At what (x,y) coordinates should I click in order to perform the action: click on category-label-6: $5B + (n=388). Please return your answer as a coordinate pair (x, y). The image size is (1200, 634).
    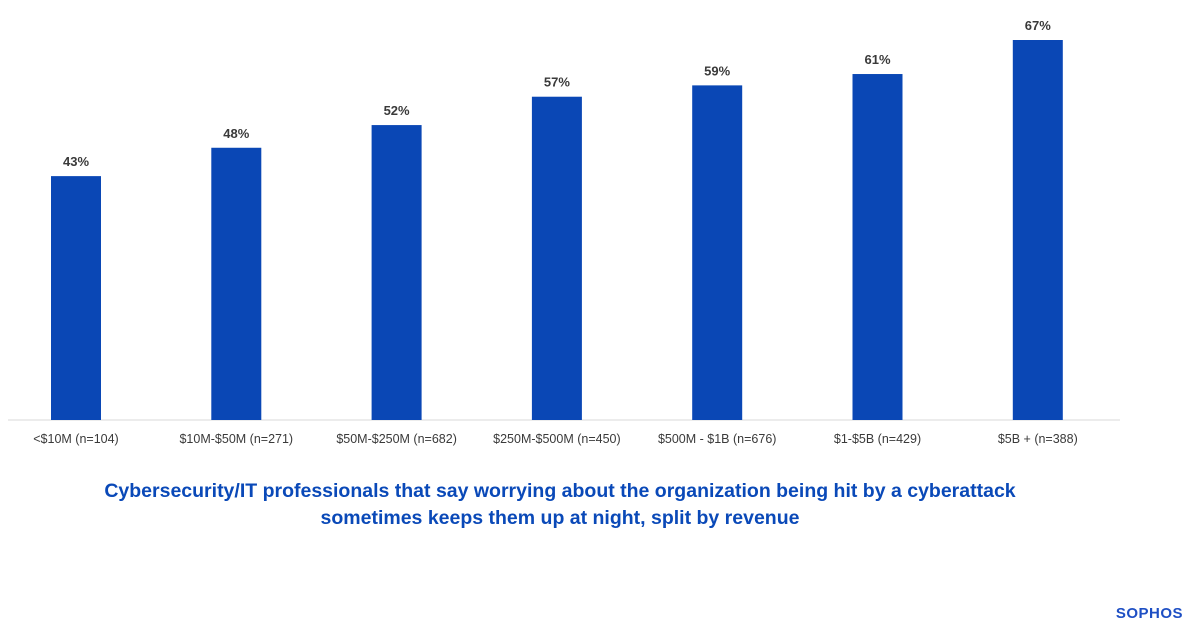
    Looking at the image, I should click on (1038, 439).